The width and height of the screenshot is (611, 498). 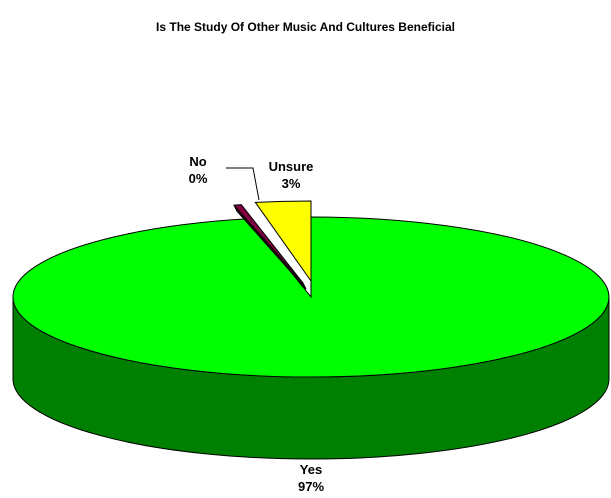 What do you see at coordinates (311, 486) in the screenshot?
I see `label-yes-pct: 97%` at bounding box center [311, 486].